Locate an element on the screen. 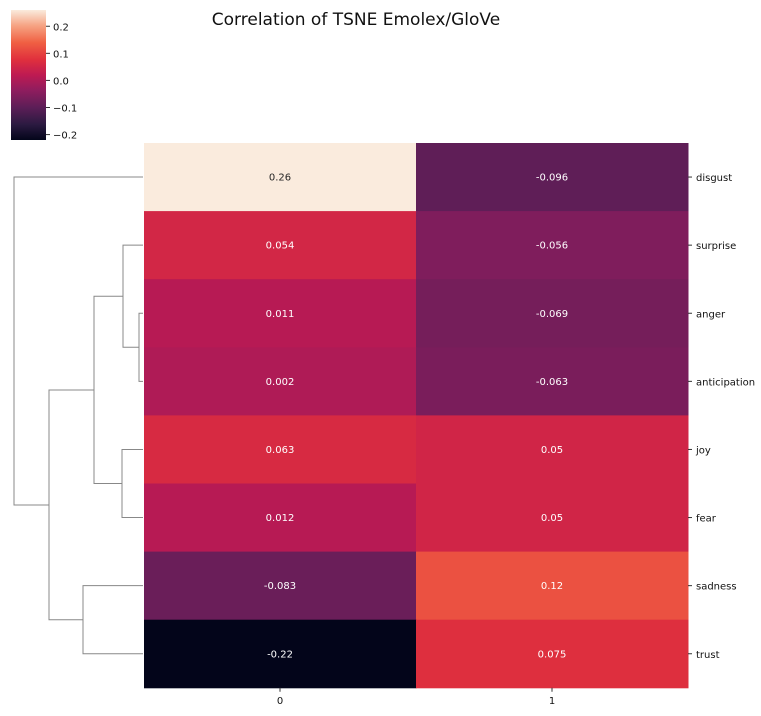 This screenshot has width=761, height=716. cell-value-label: 0.12 is located at coordinates (552, 586).